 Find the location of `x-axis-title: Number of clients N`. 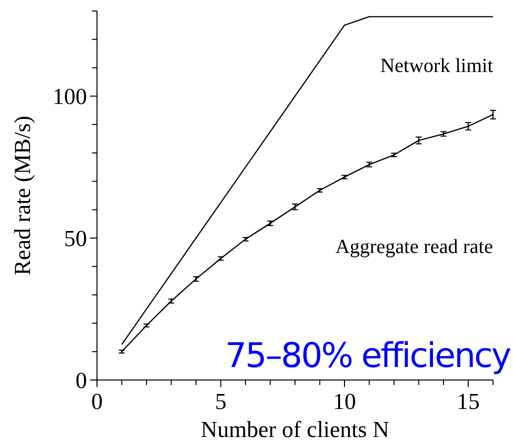

x-axis-title: Number of clients N is located at coordinates (295, 429).